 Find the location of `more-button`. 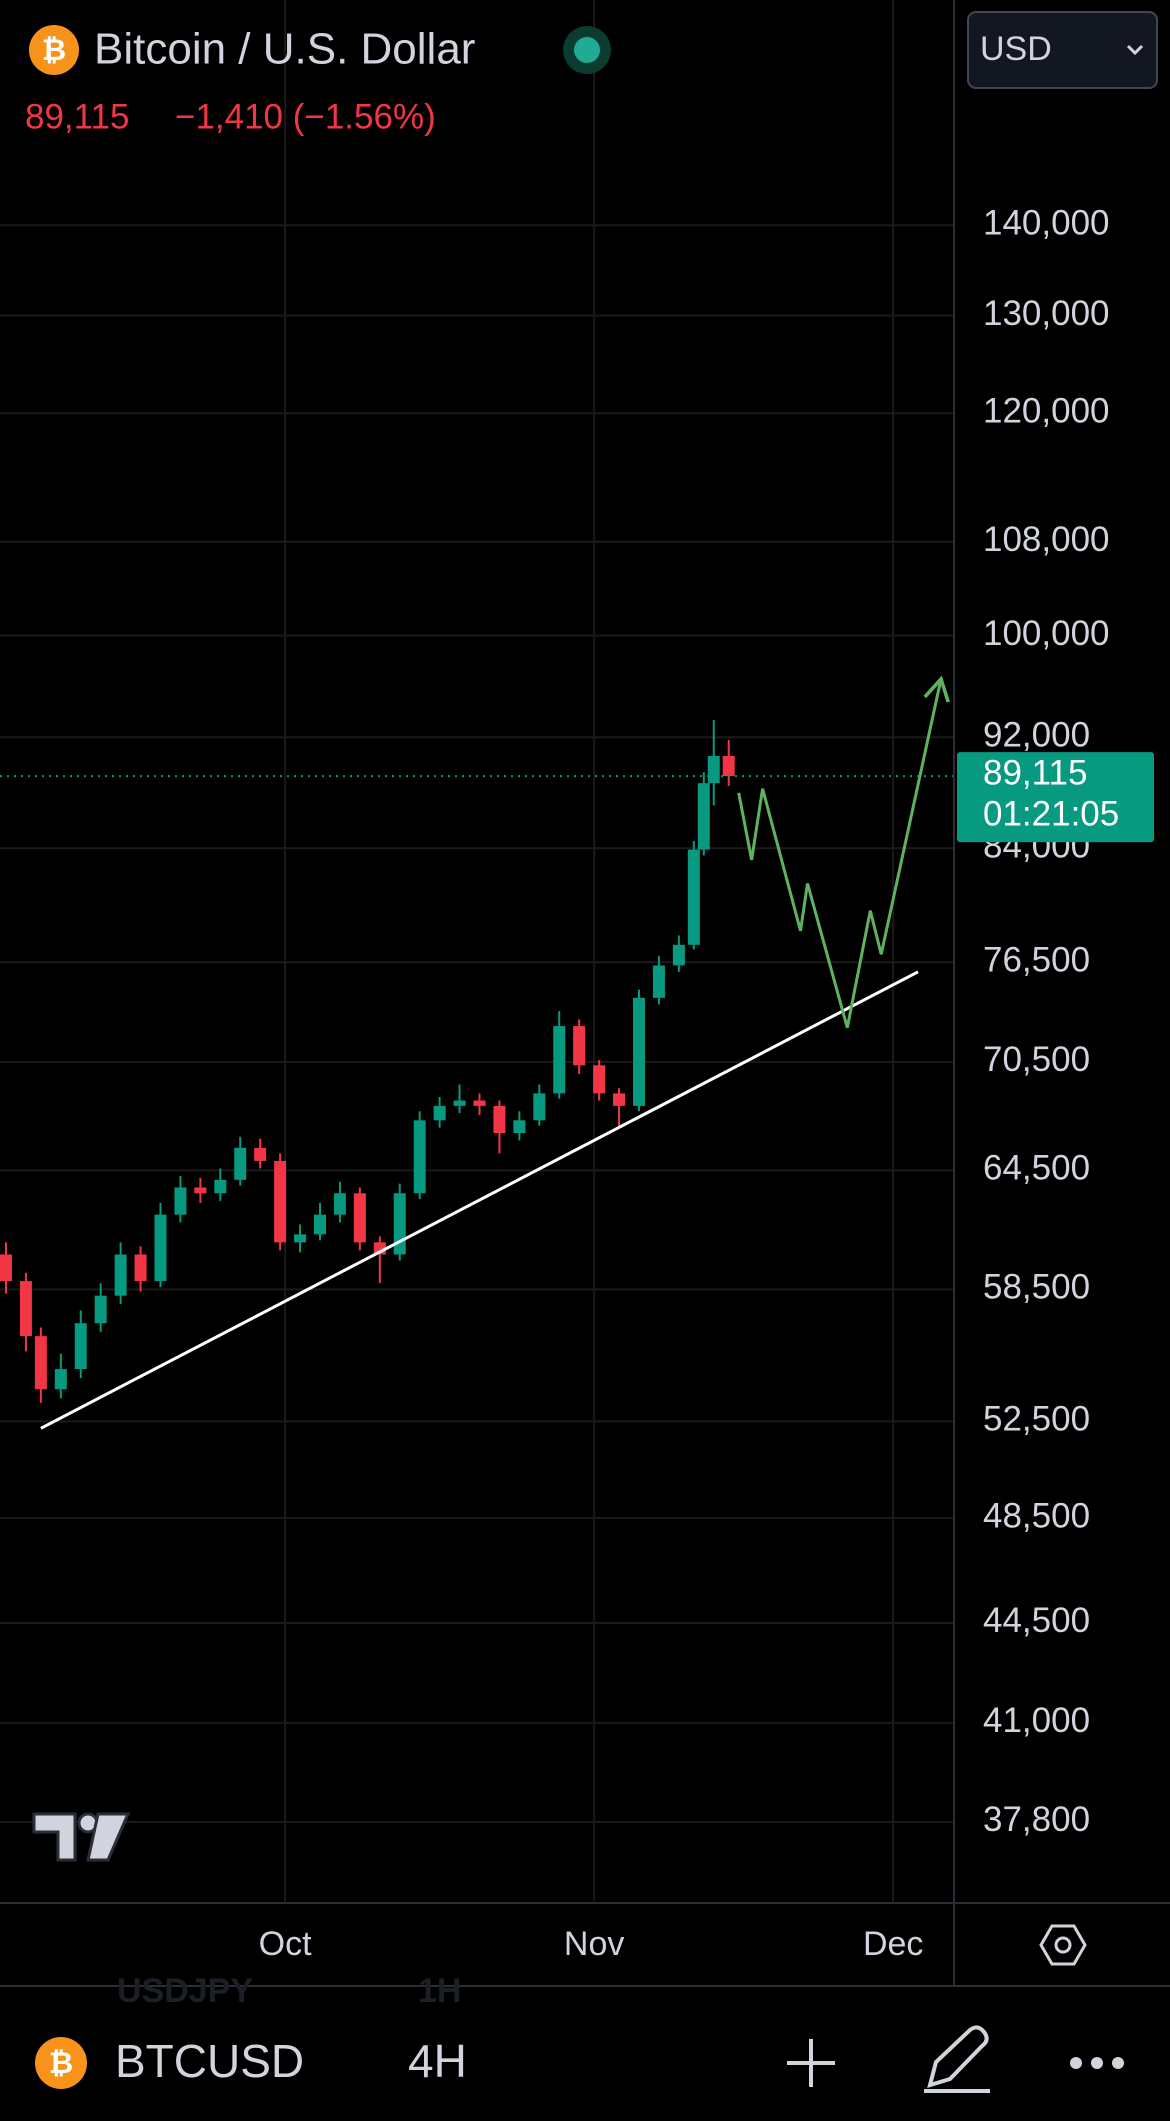

more-button is located at coordinates (1097, 2063).